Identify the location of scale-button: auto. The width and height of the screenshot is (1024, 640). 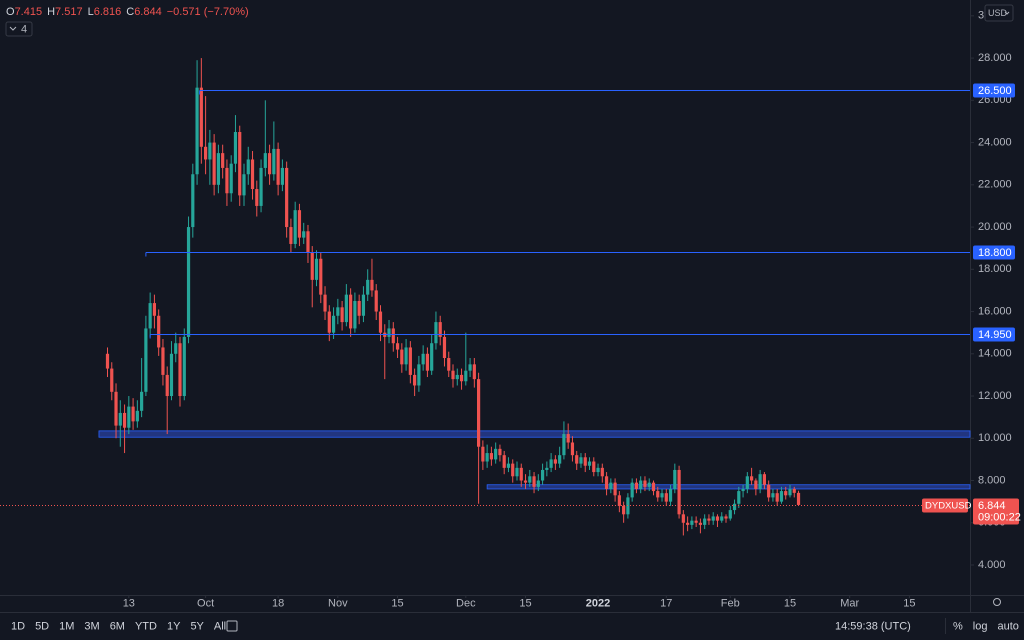
(1007, 626).